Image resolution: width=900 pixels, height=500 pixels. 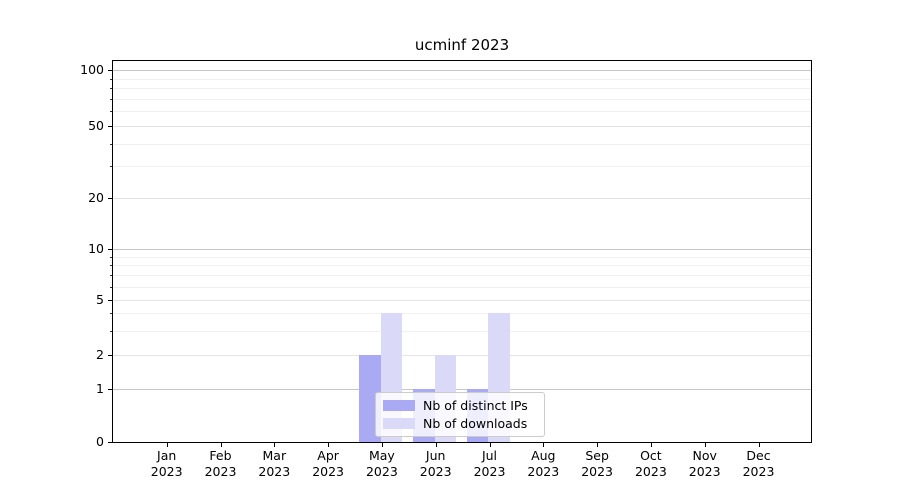 What do you see at coordinates (475, 405) in the screenshot?
I see `legend-label-distinct-ips: Nb of distinct IPs` at bounding box center [475, 405].